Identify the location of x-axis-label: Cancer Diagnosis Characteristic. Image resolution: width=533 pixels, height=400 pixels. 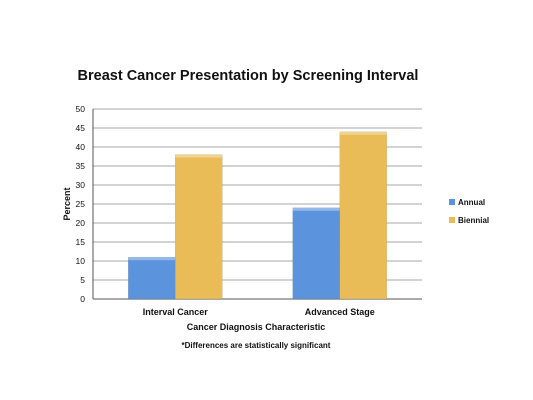
(256, 327).